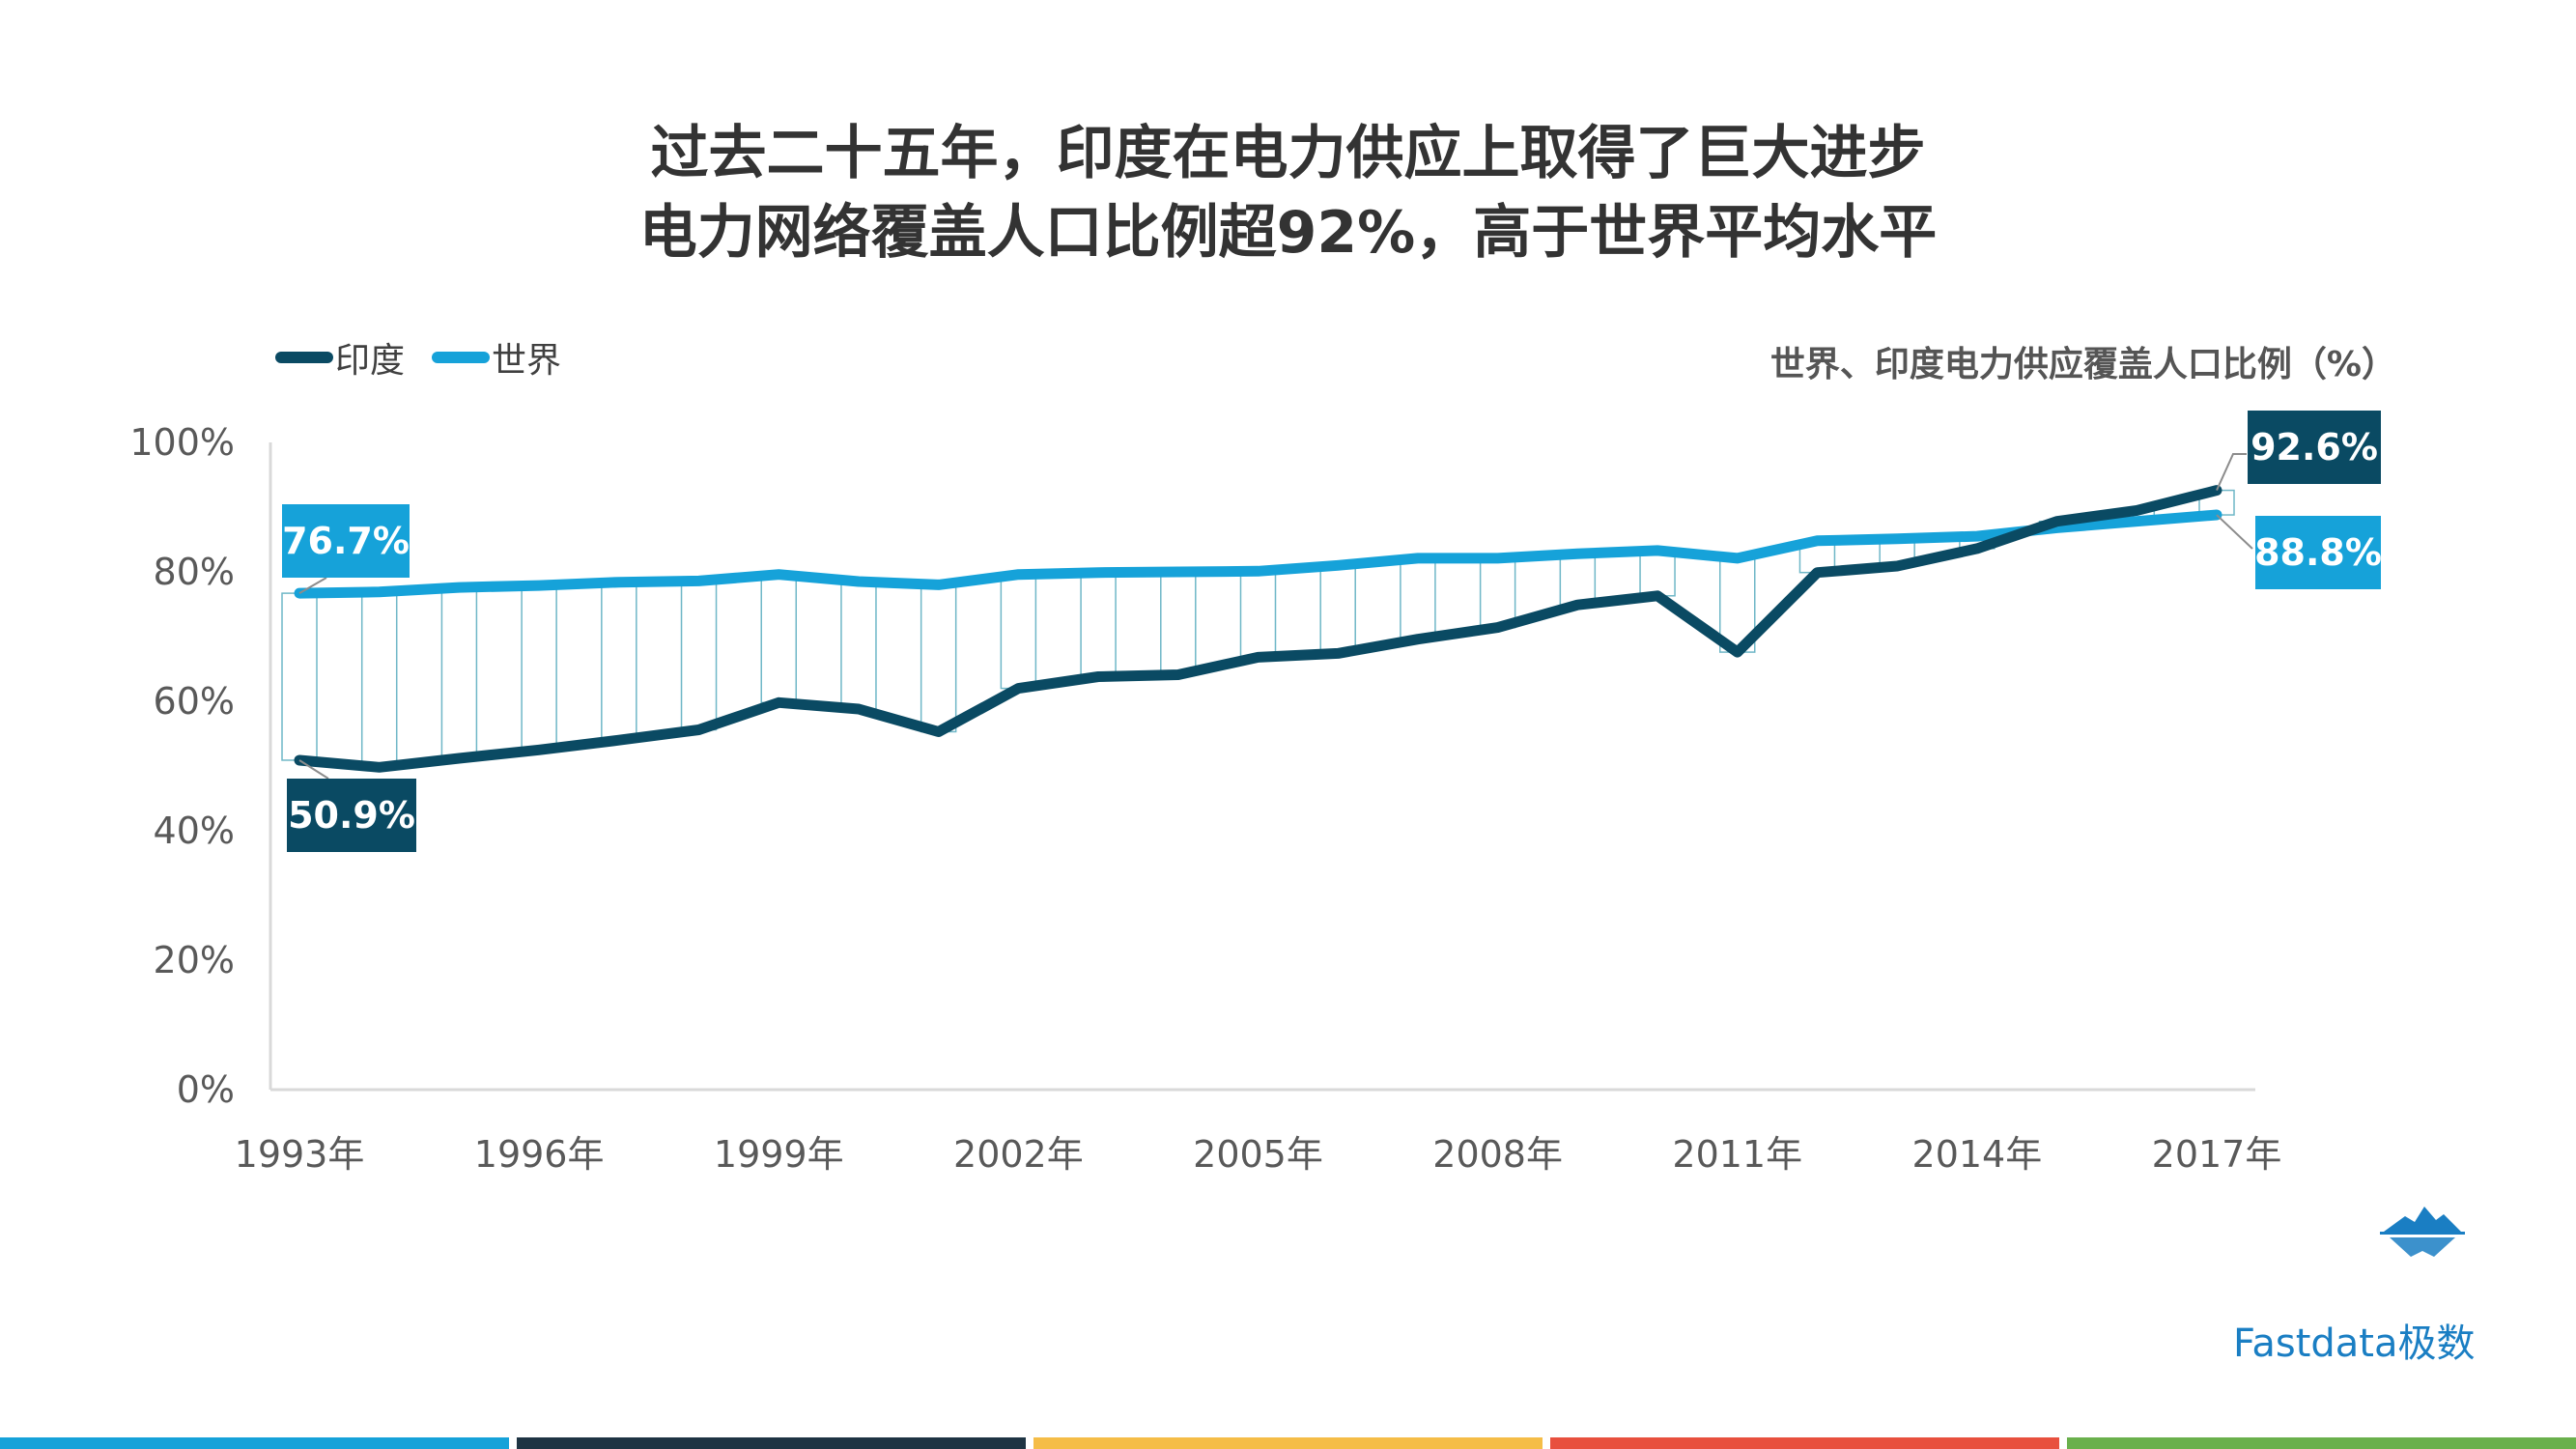 The width and height of the screenshot is (2576, 1449). I want to click on x-tick-label: 2002年, so click(1019, 1154).